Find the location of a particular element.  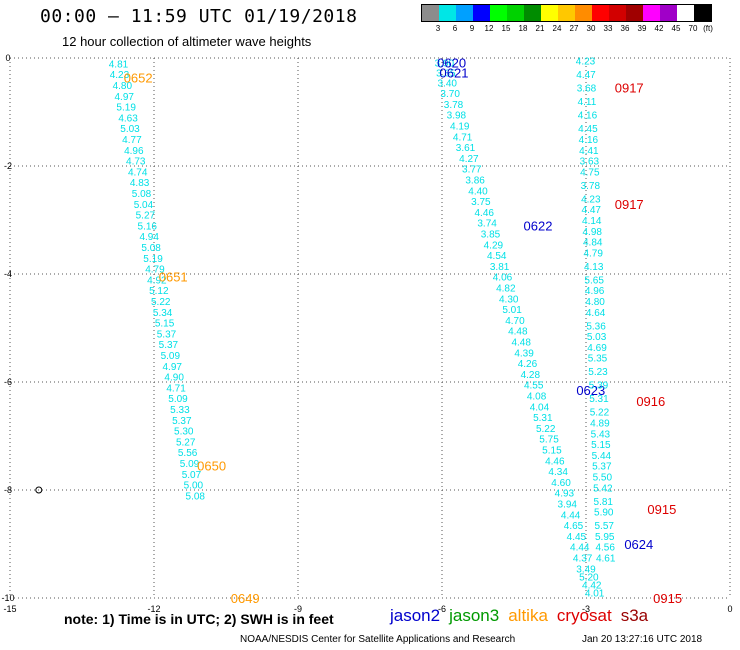

swh-value: 5.23 is located at coordinates (598, 372).